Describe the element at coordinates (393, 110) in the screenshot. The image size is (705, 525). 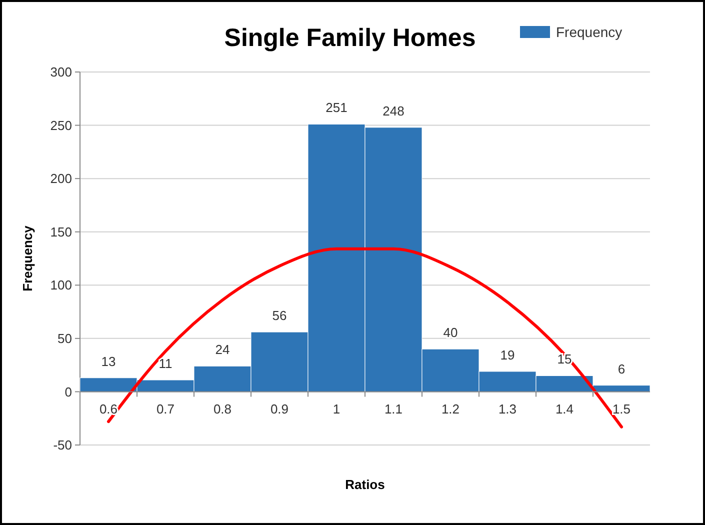
I see `data-label: 248` at that location.